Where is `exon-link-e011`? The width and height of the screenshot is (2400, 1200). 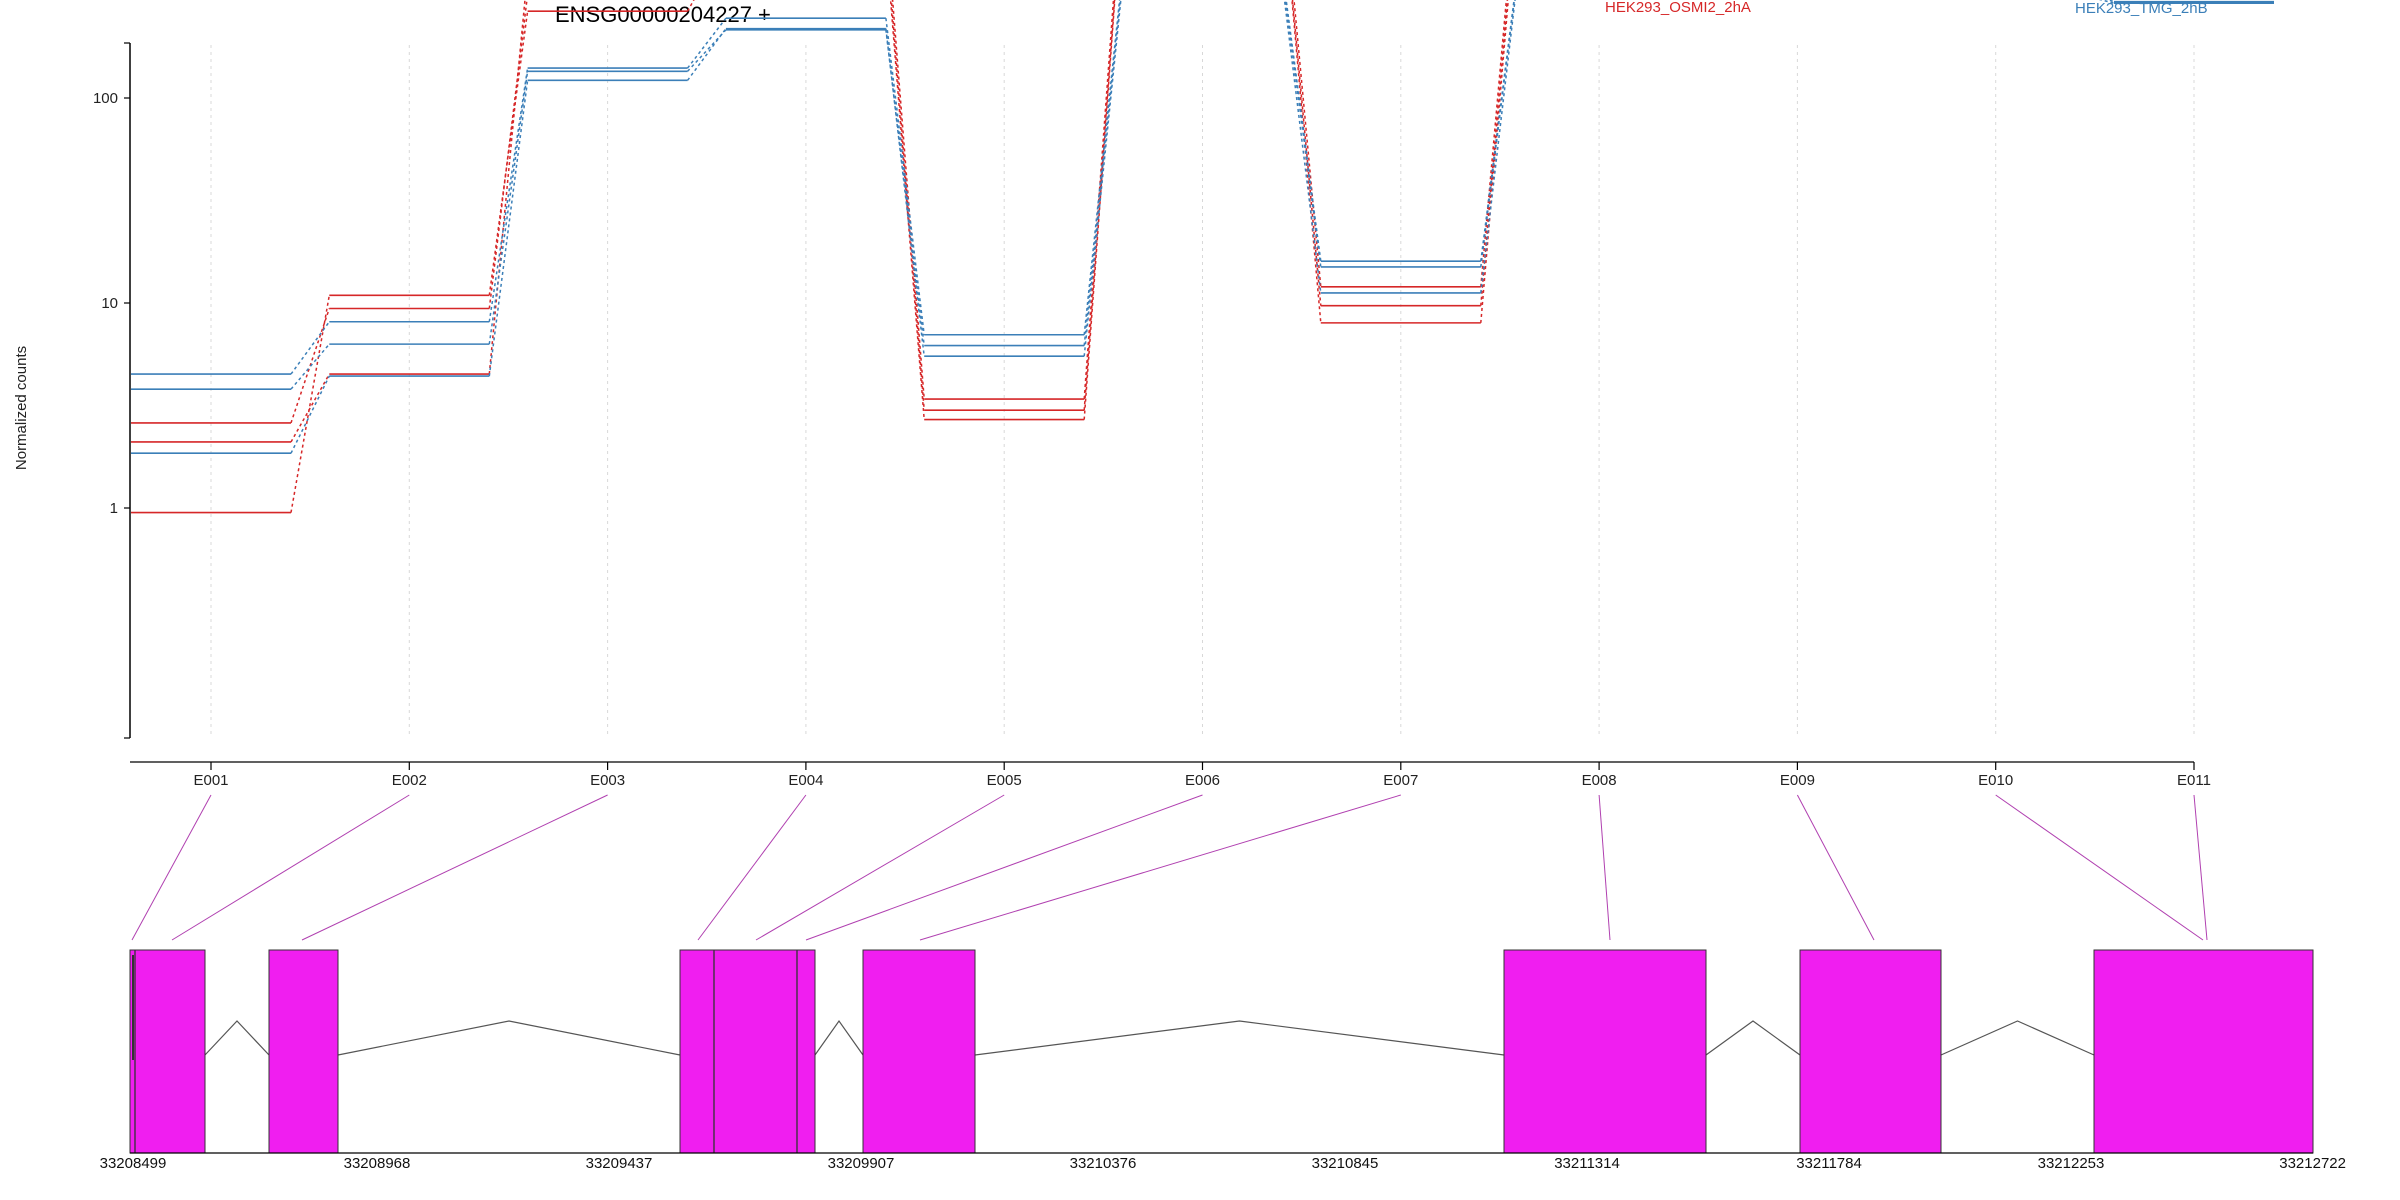 exon-link-e011 is located at coordinates (2200, 867).